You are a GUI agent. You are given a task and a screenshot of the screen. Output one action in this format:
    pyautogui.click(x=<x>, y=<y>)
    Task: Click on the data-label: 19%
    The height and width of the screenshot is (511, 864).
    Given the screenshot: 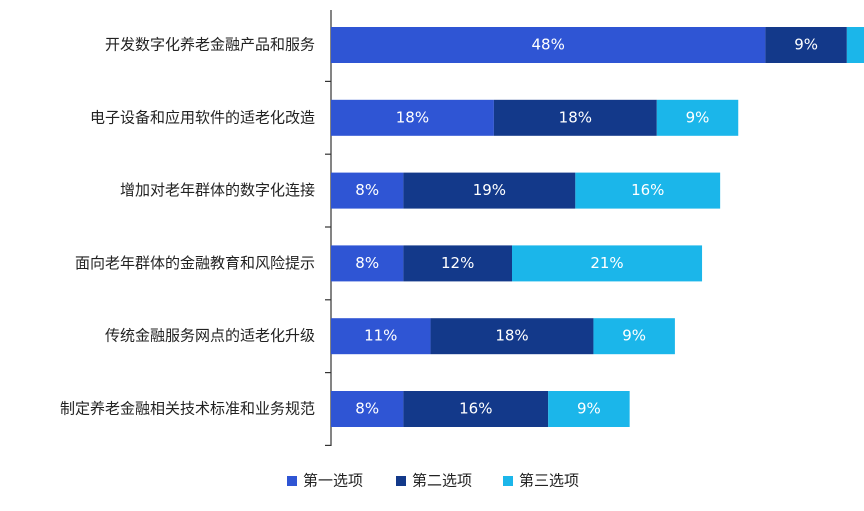 What is the action you would take?
    pyautogui.click(x=489, y=190)
    